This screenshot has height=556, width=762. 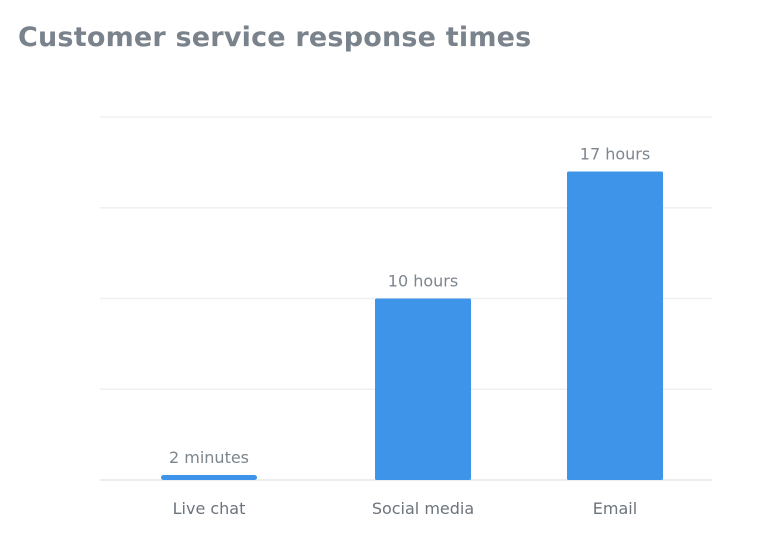 What do you see at coordinates (615, 508) in the screenshot?
I see `x-tick-label: Email` at bounding box center [615, 508].